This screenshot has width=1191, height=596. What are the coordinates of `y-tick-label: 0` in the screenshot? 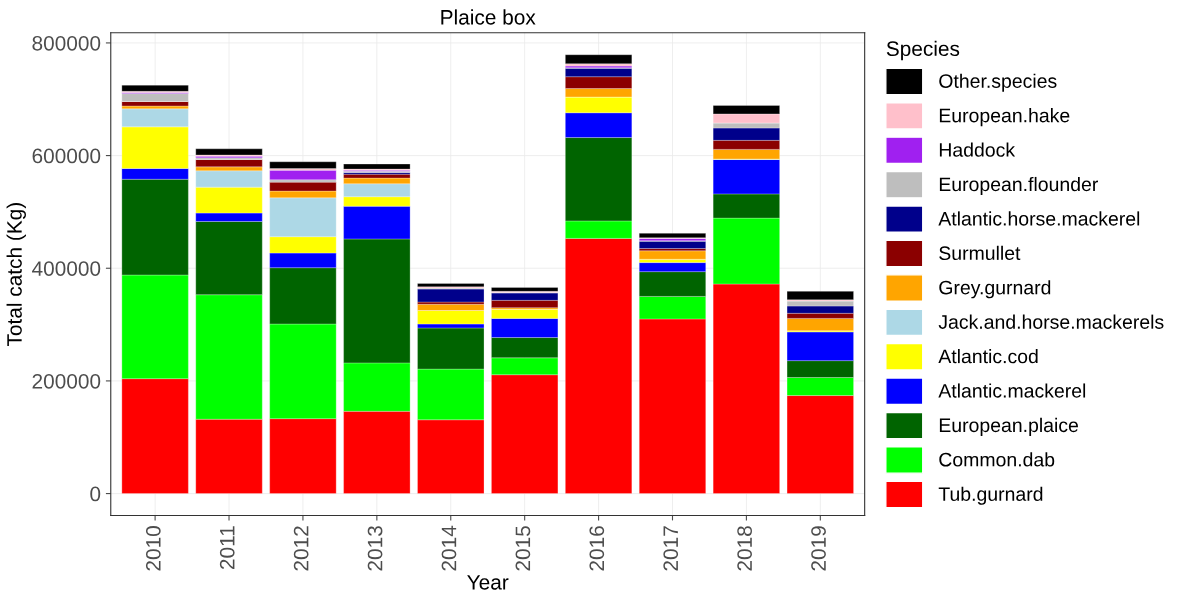 It's located at (95, 494).